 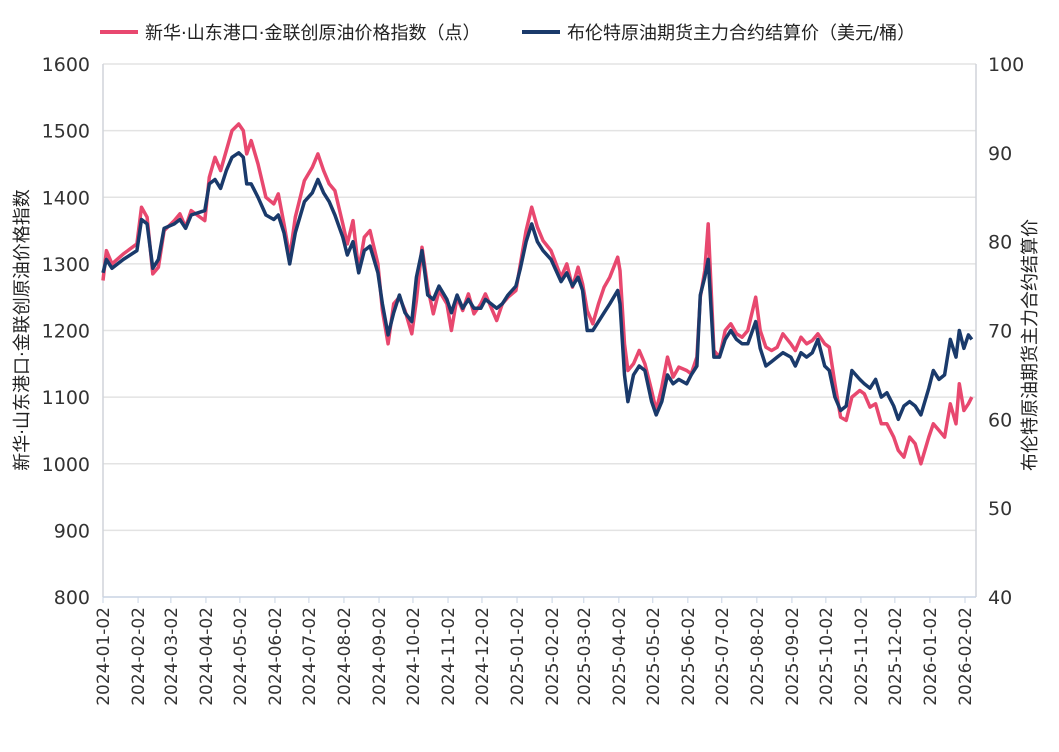 What do you see at coordinates (758, 656) in the screenshot?
I see `x-tick-label: 2025-08-02` at bounding box center [758, 656].